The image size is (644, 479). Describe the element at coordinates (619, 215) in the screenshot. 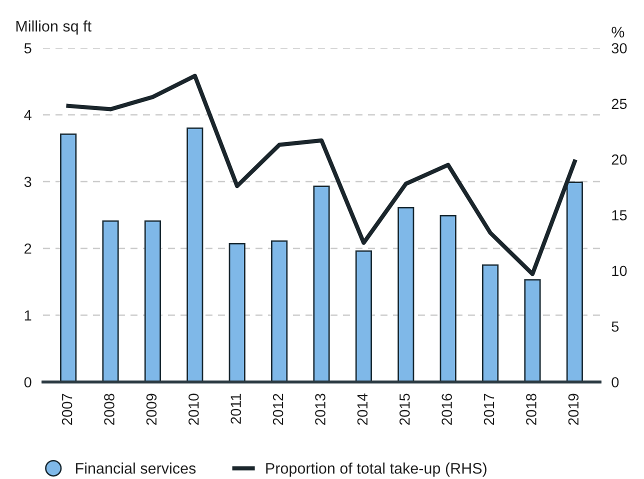

I see `y2-tick-label: 15` at that location.